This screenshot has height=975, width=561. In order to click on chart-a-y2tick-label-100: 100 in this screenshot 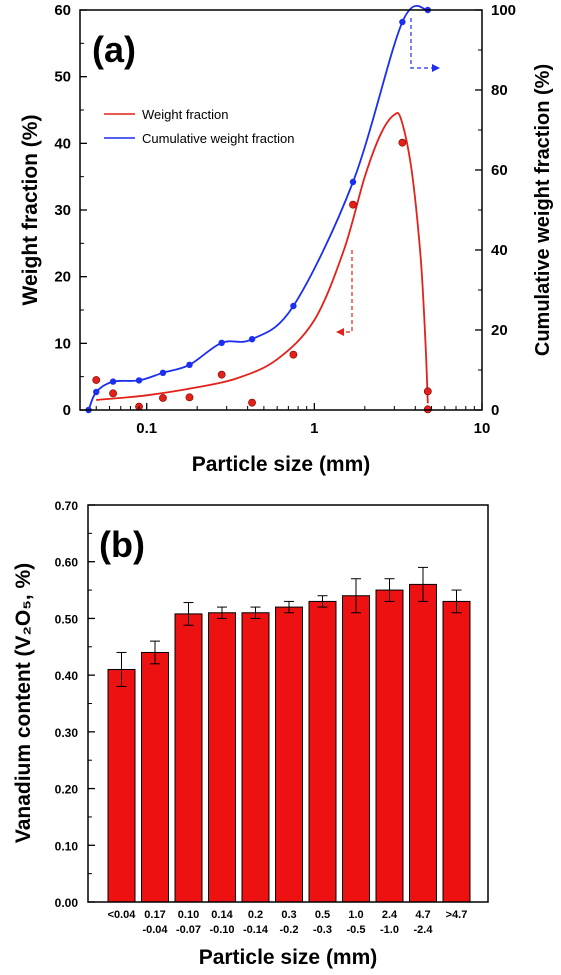, I will do `click(503, 10)`.